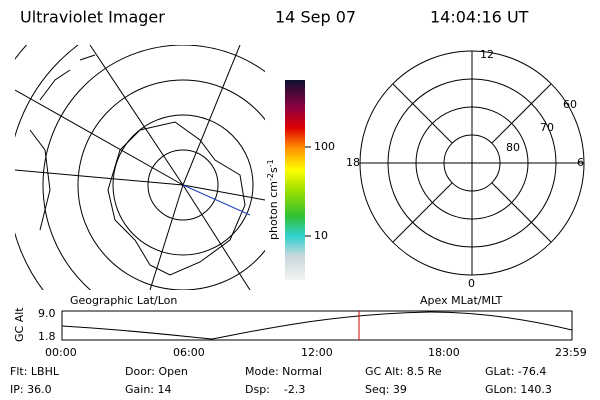 The image size is (600, 400). Describe the element at coordinates (47, 336) in the screenshot. I see `altitude-tick: 1.8` at that location.